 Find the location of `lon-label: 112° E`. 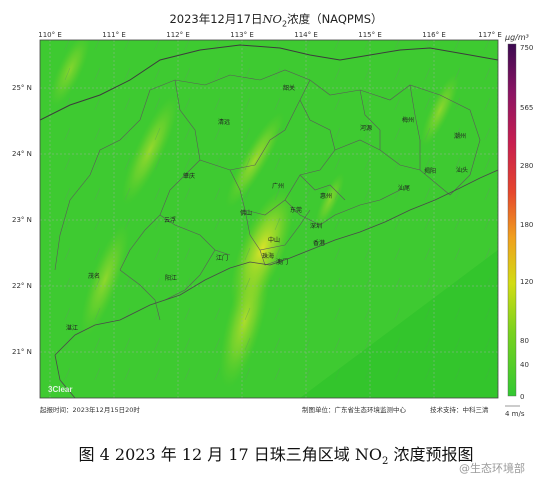

lon-label: 112° E is located at coordinates (178, 35).